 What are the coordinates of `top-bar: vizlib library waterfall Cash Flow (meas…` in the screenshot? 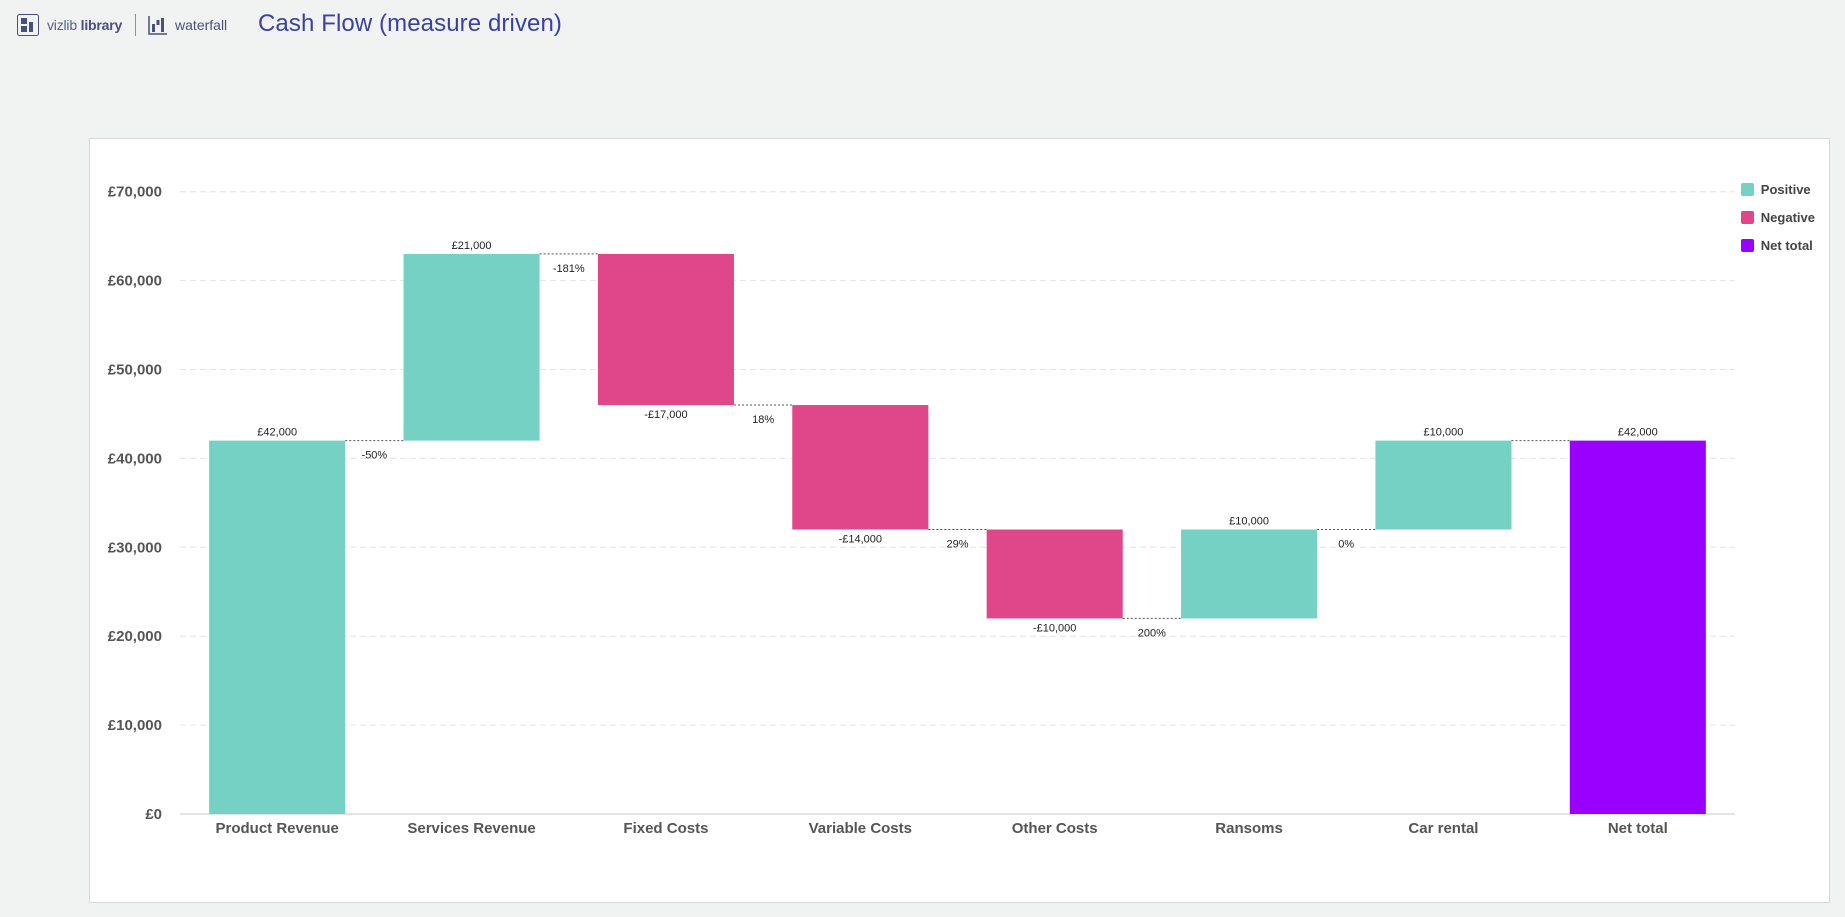 It's located at (922, 26).